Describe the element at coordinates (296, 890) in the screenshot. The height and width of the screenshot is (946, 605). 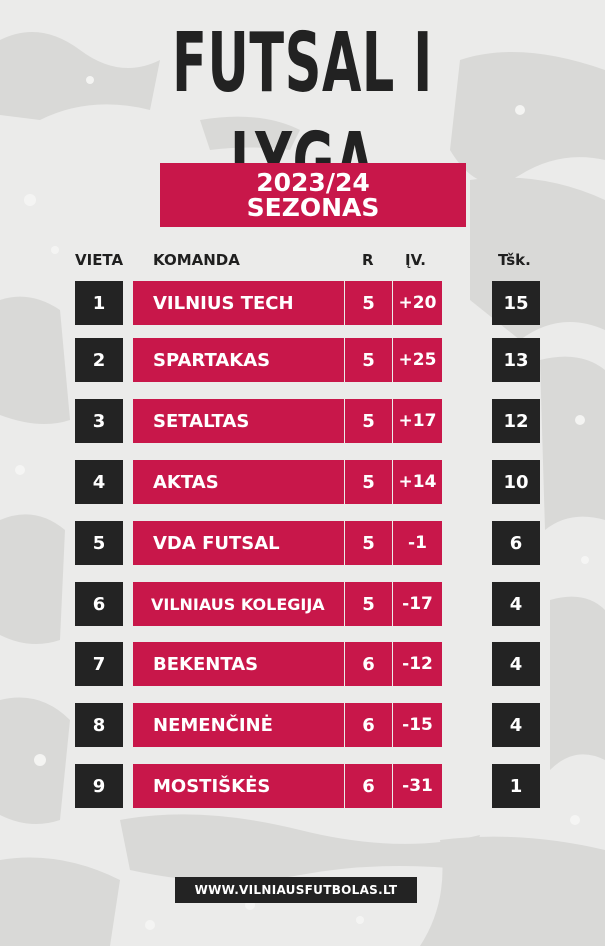
I see `website-link: WWW.VILNIAUSFUTBOLAS.LT` at that location.